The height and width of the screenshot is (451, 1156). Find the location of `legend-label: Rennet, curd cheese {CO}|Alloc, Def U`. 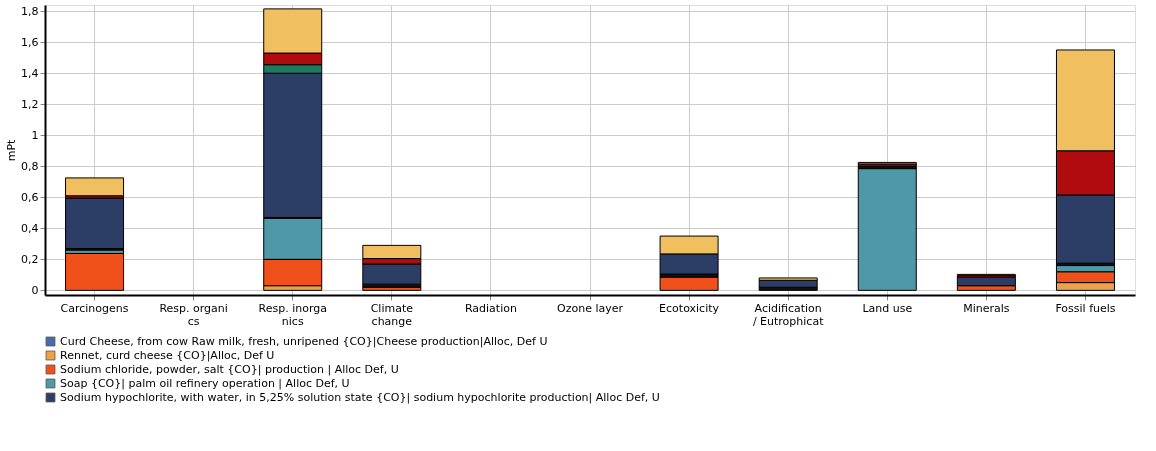

legend-label: Rennet, curd cheese {CO}|Alloc, Def U is located at coordinates (167, 355).